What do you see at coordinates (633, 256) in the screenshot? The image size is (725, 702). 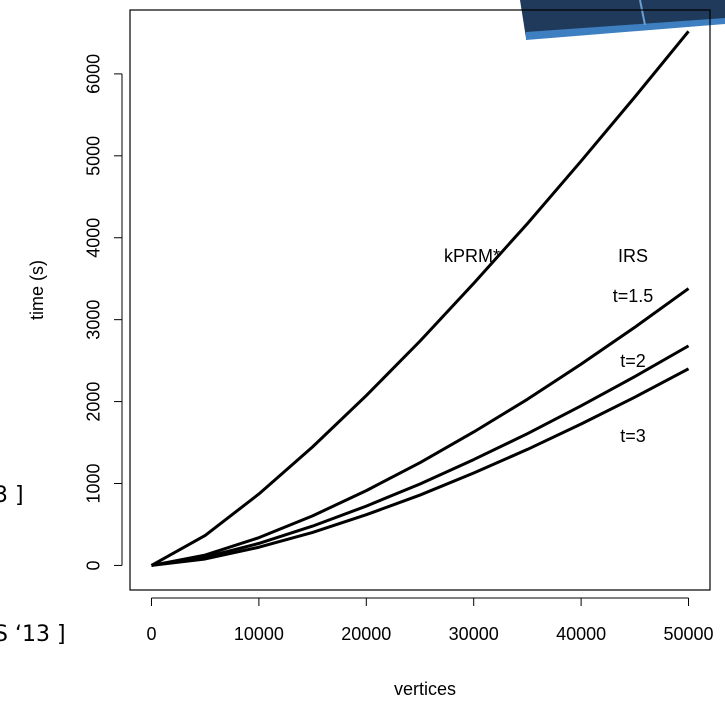 I see `annotation: IRS` at bounding box center [633, 256].